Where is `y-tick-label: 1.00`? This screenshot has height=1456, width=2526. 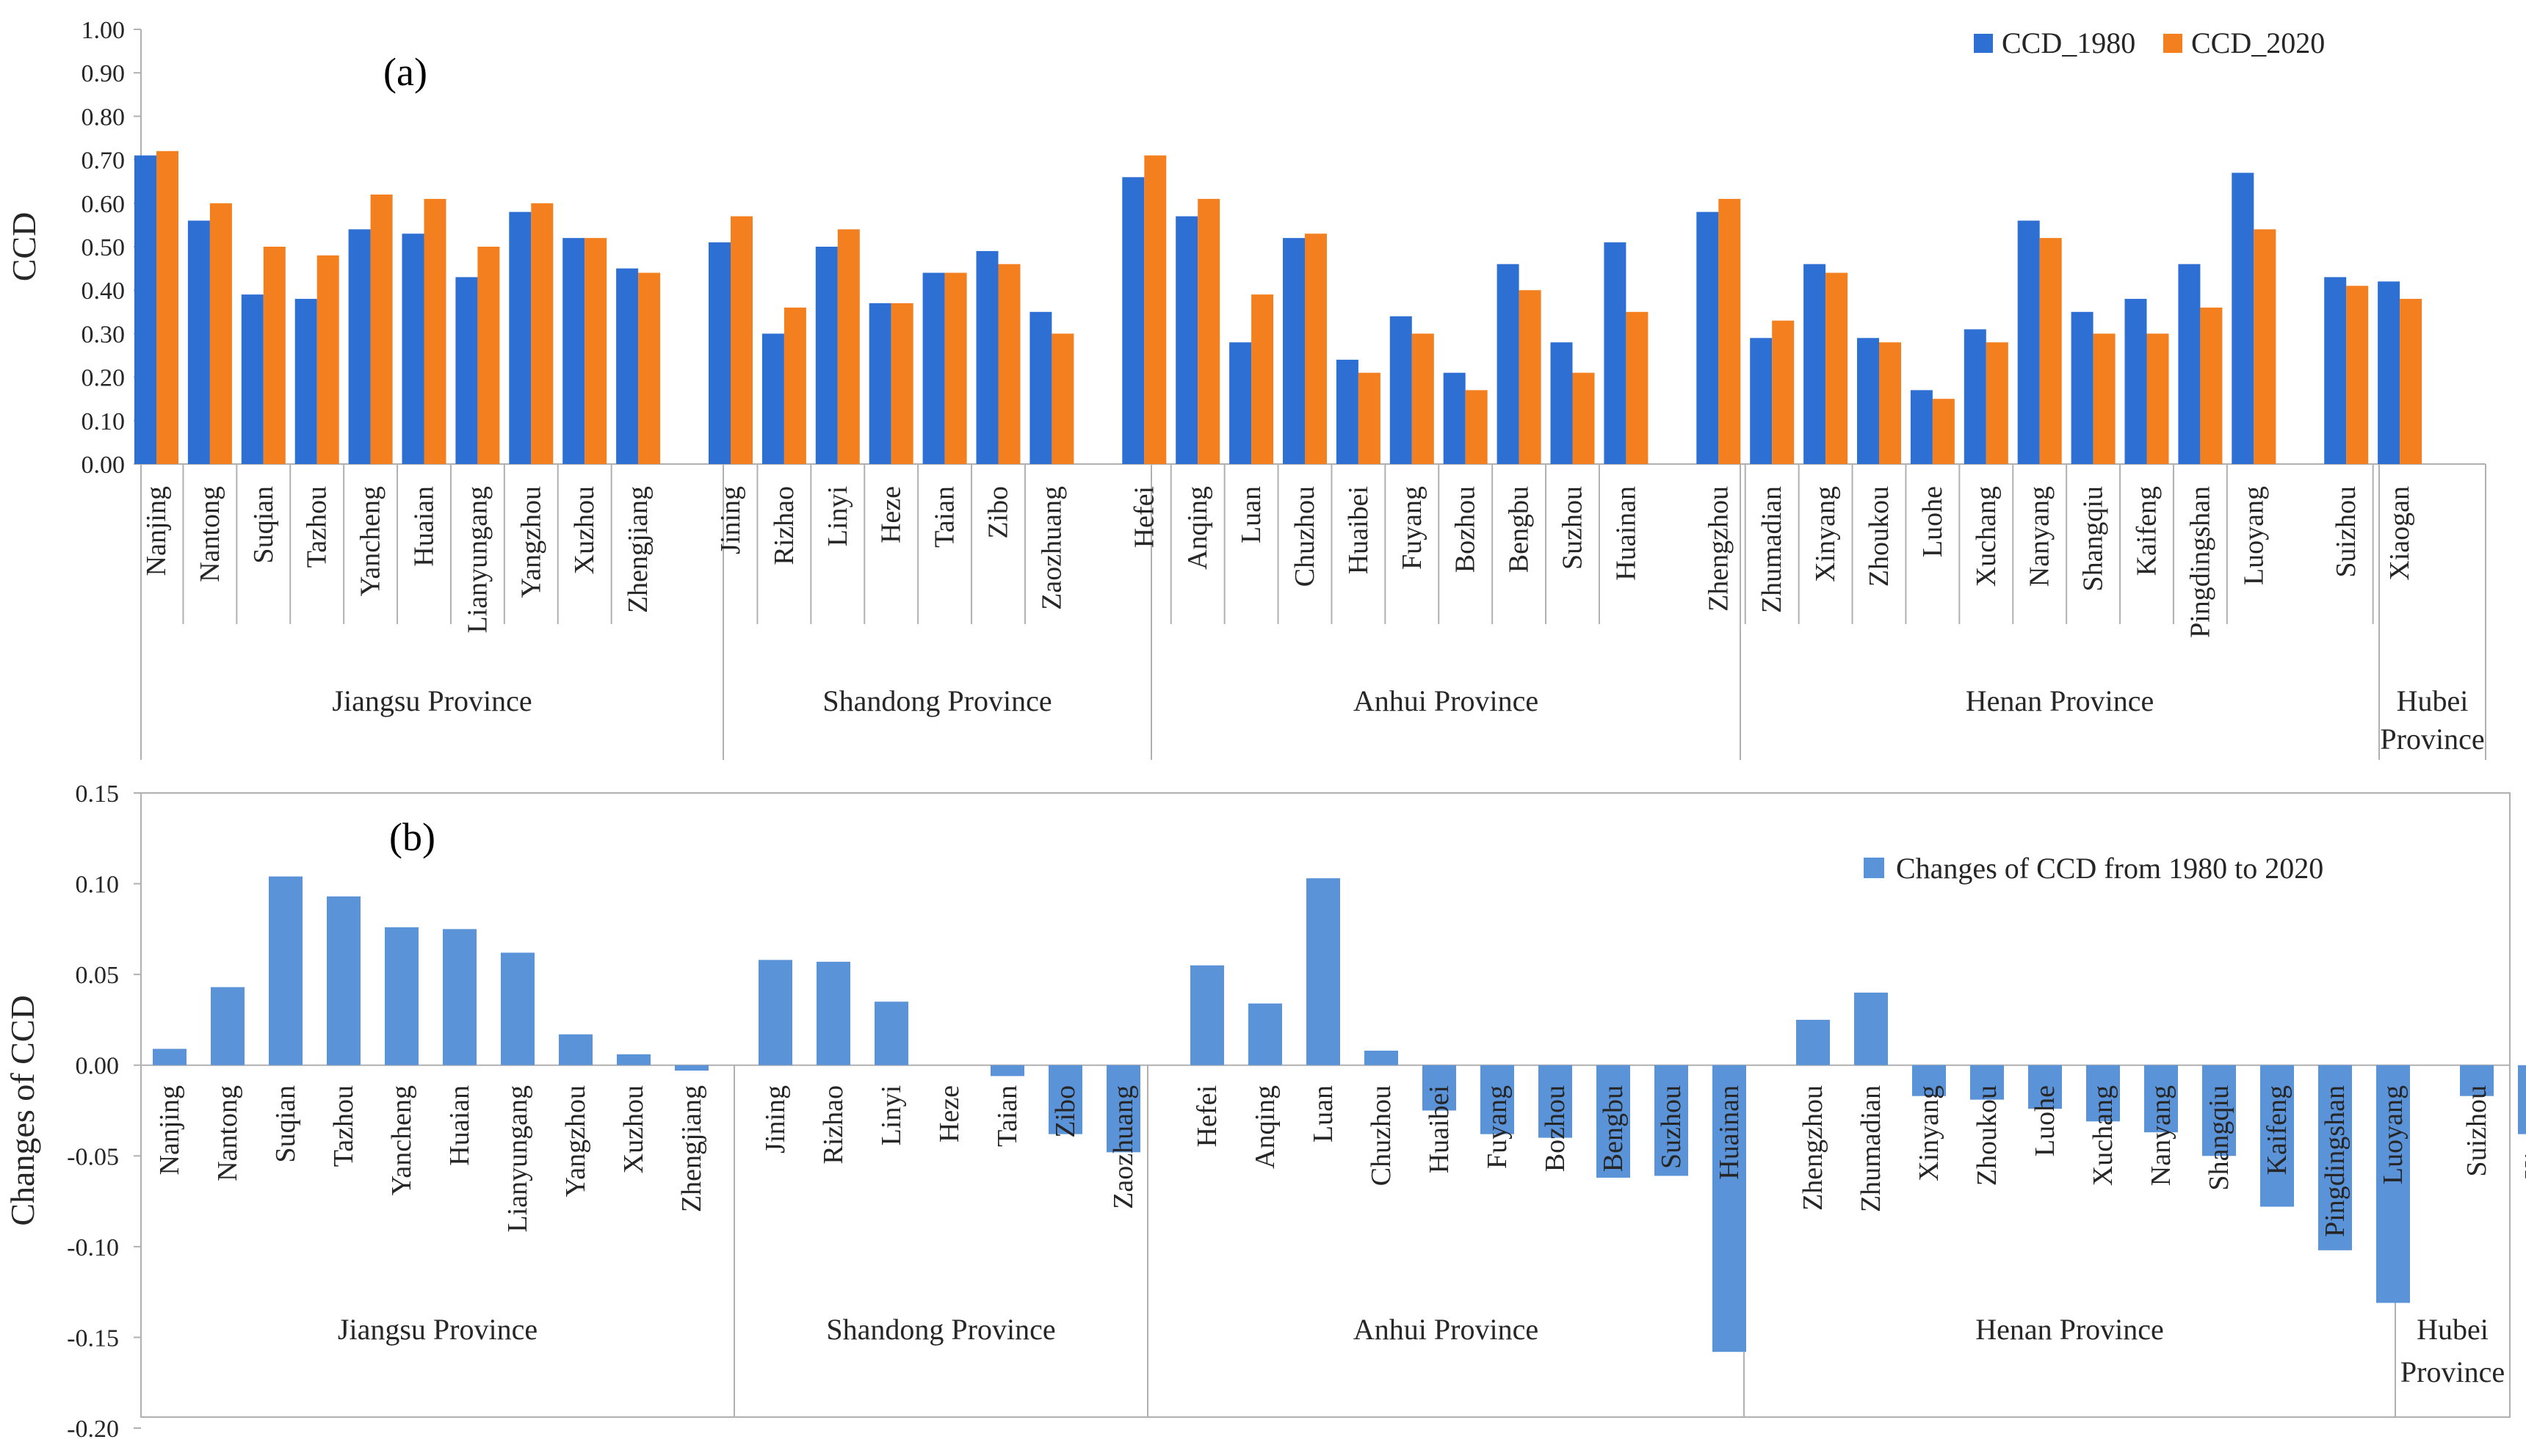 y-tick-label: 1.00 is located at coordinates (104, 30).